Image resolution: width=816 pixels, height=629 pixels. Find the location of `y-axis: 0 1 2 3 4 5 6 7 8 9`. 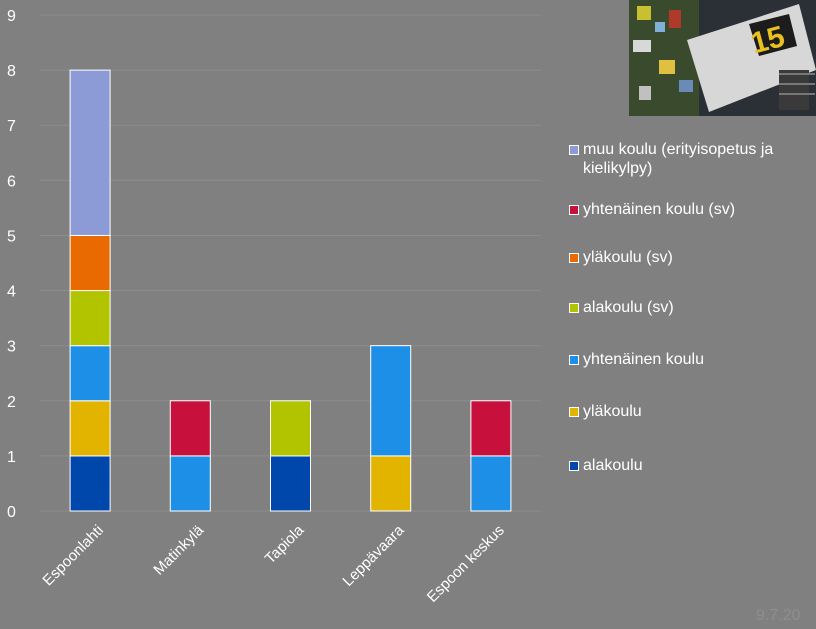

y-axis: 0 1 2 3 4 5 6 7 8 9 is located at coordinates (11, 264).